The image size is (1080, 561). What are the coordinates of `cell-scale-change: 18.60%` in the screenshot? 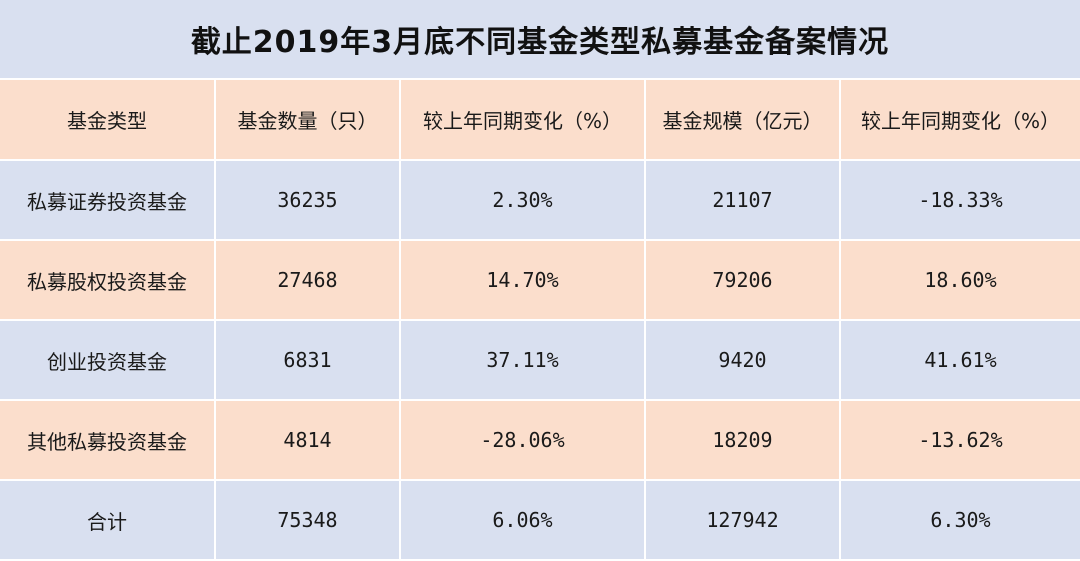 It's located at (959, 280).